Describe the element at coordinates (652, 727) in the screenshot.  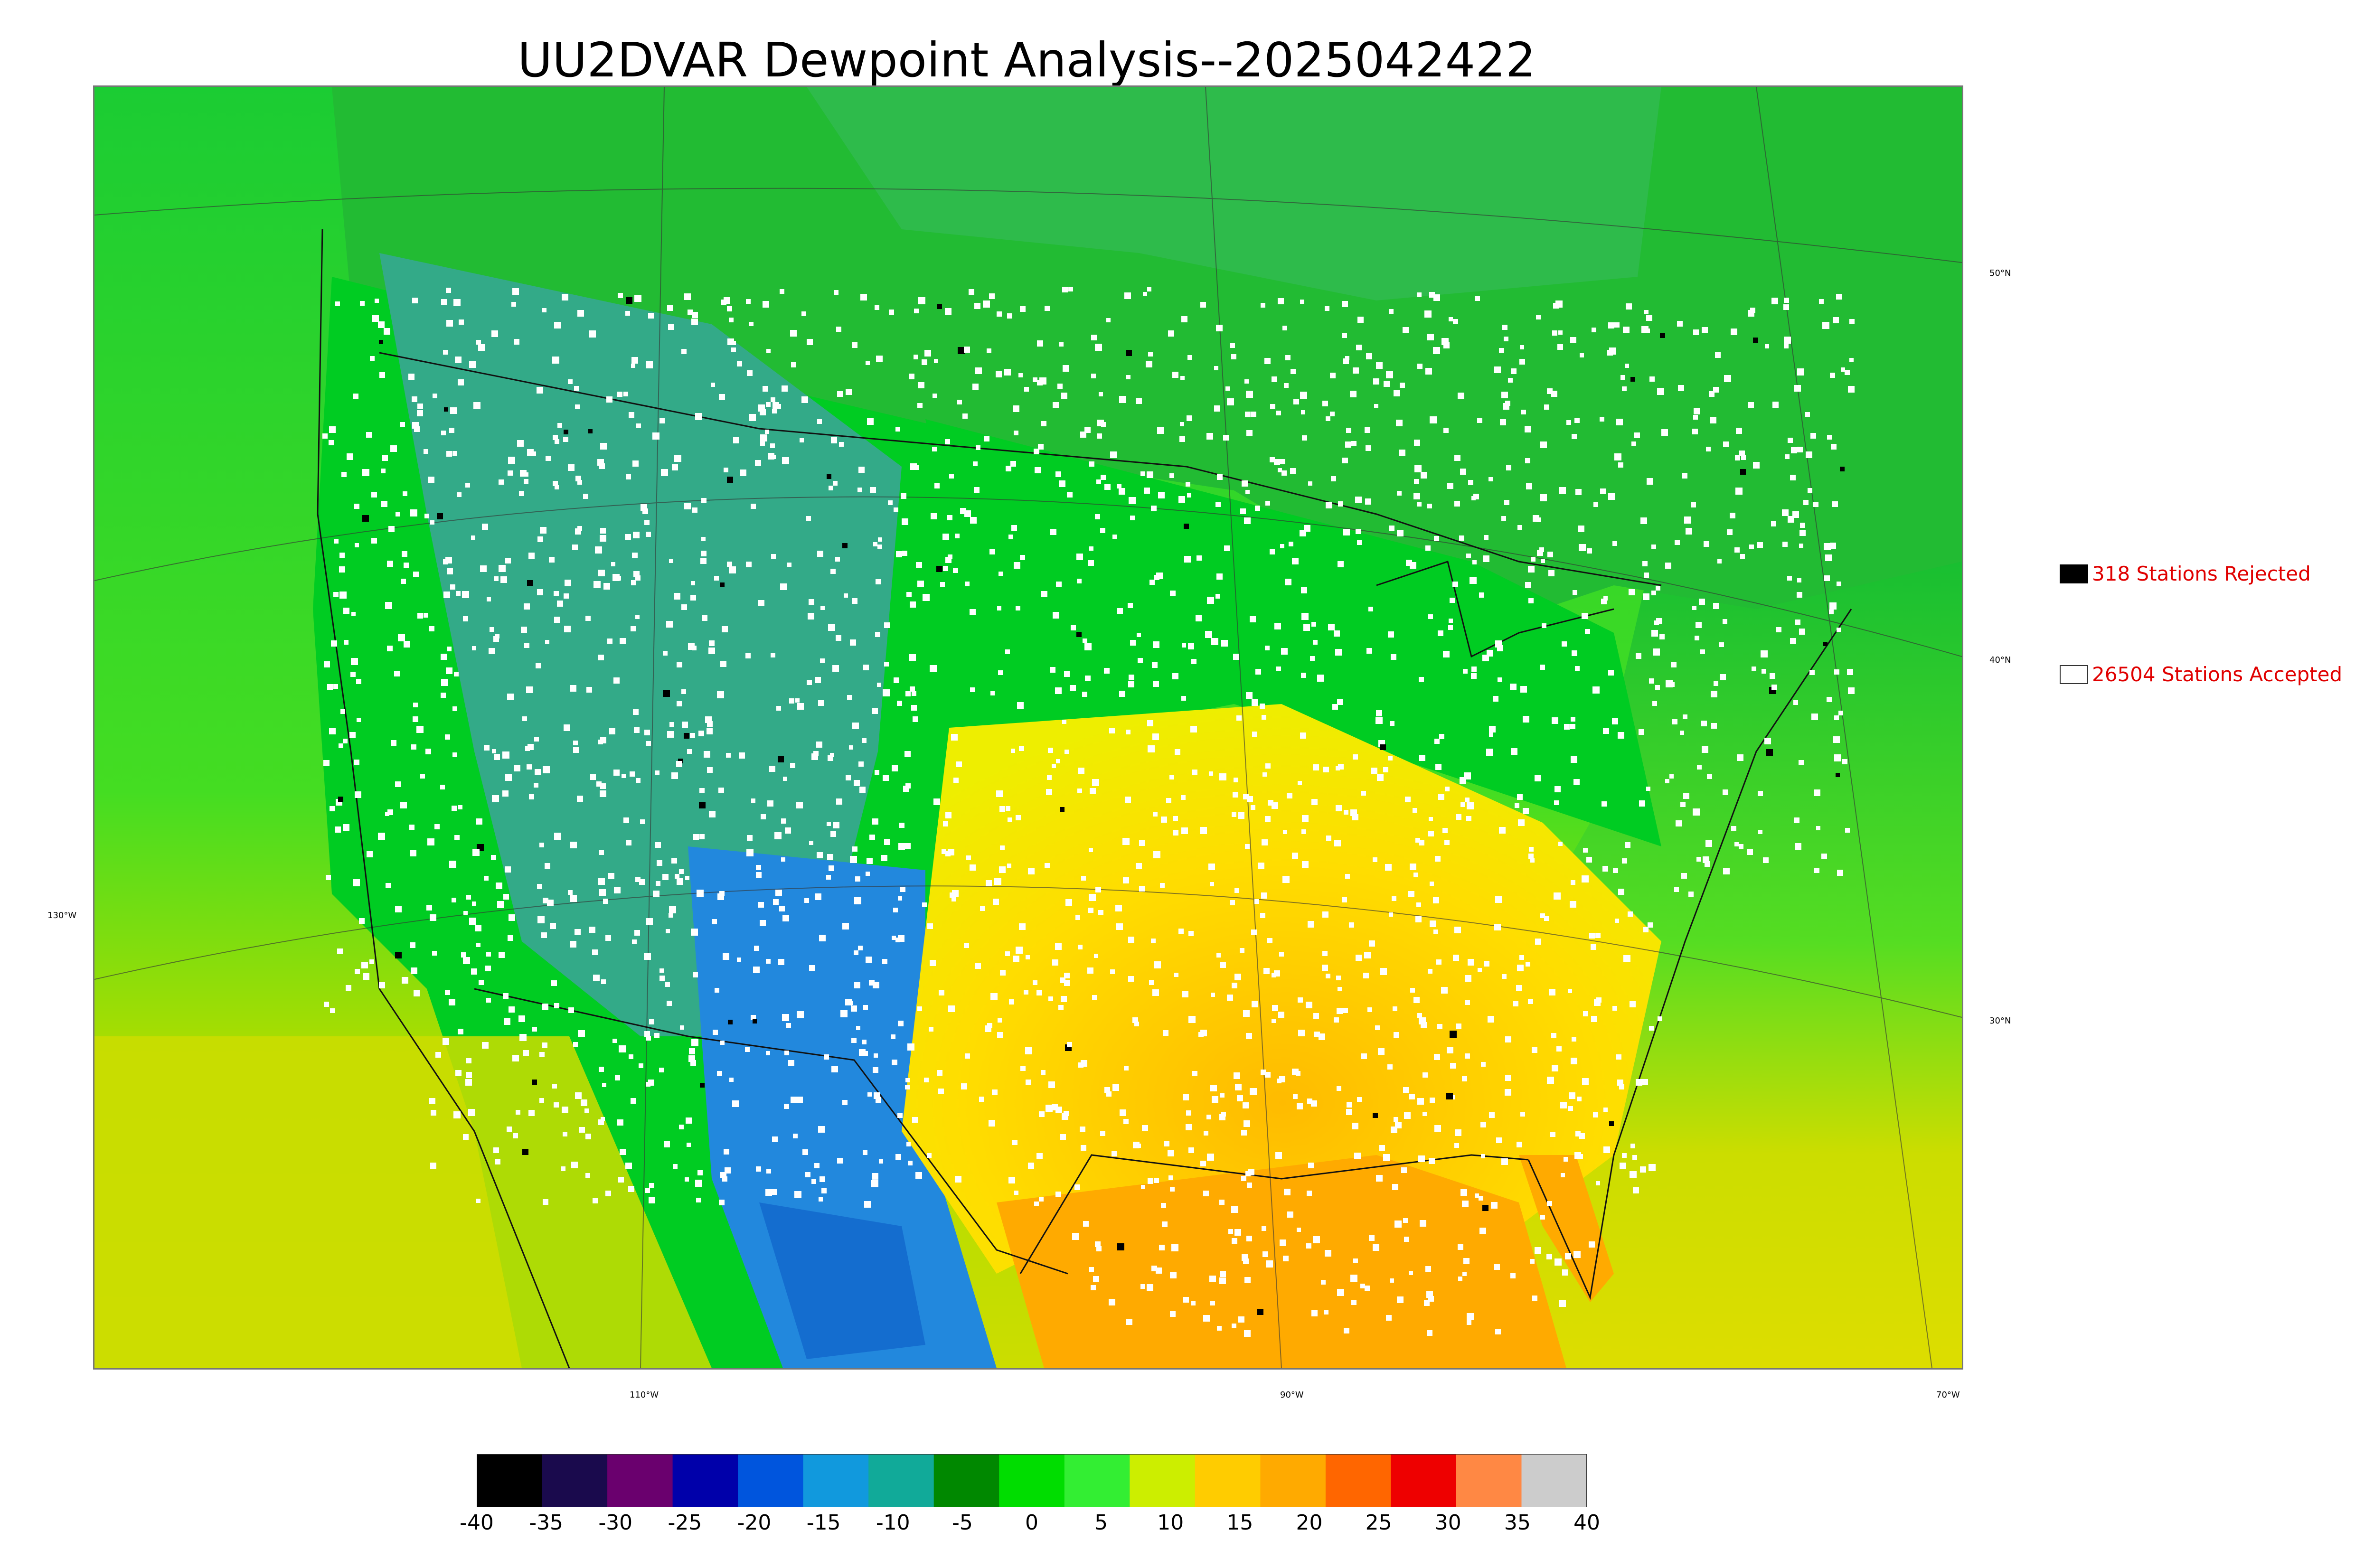
I see `meridian-110w` at that location.